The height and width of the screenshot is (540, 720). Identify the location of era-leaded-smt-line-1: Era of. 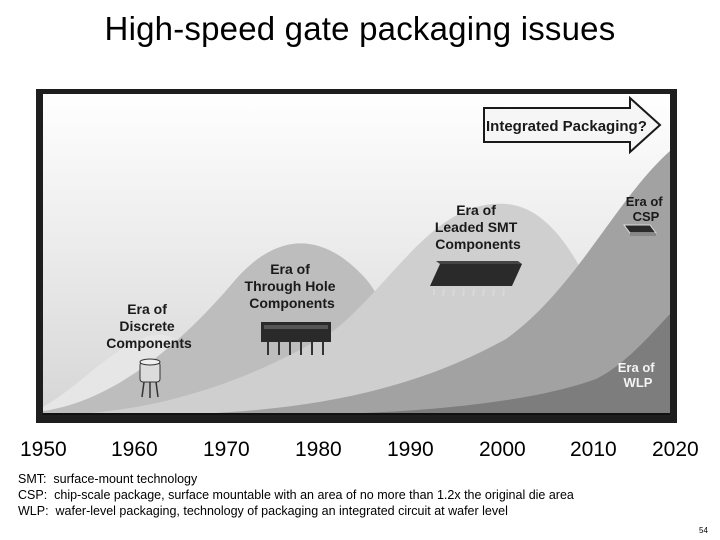
(476, 210).